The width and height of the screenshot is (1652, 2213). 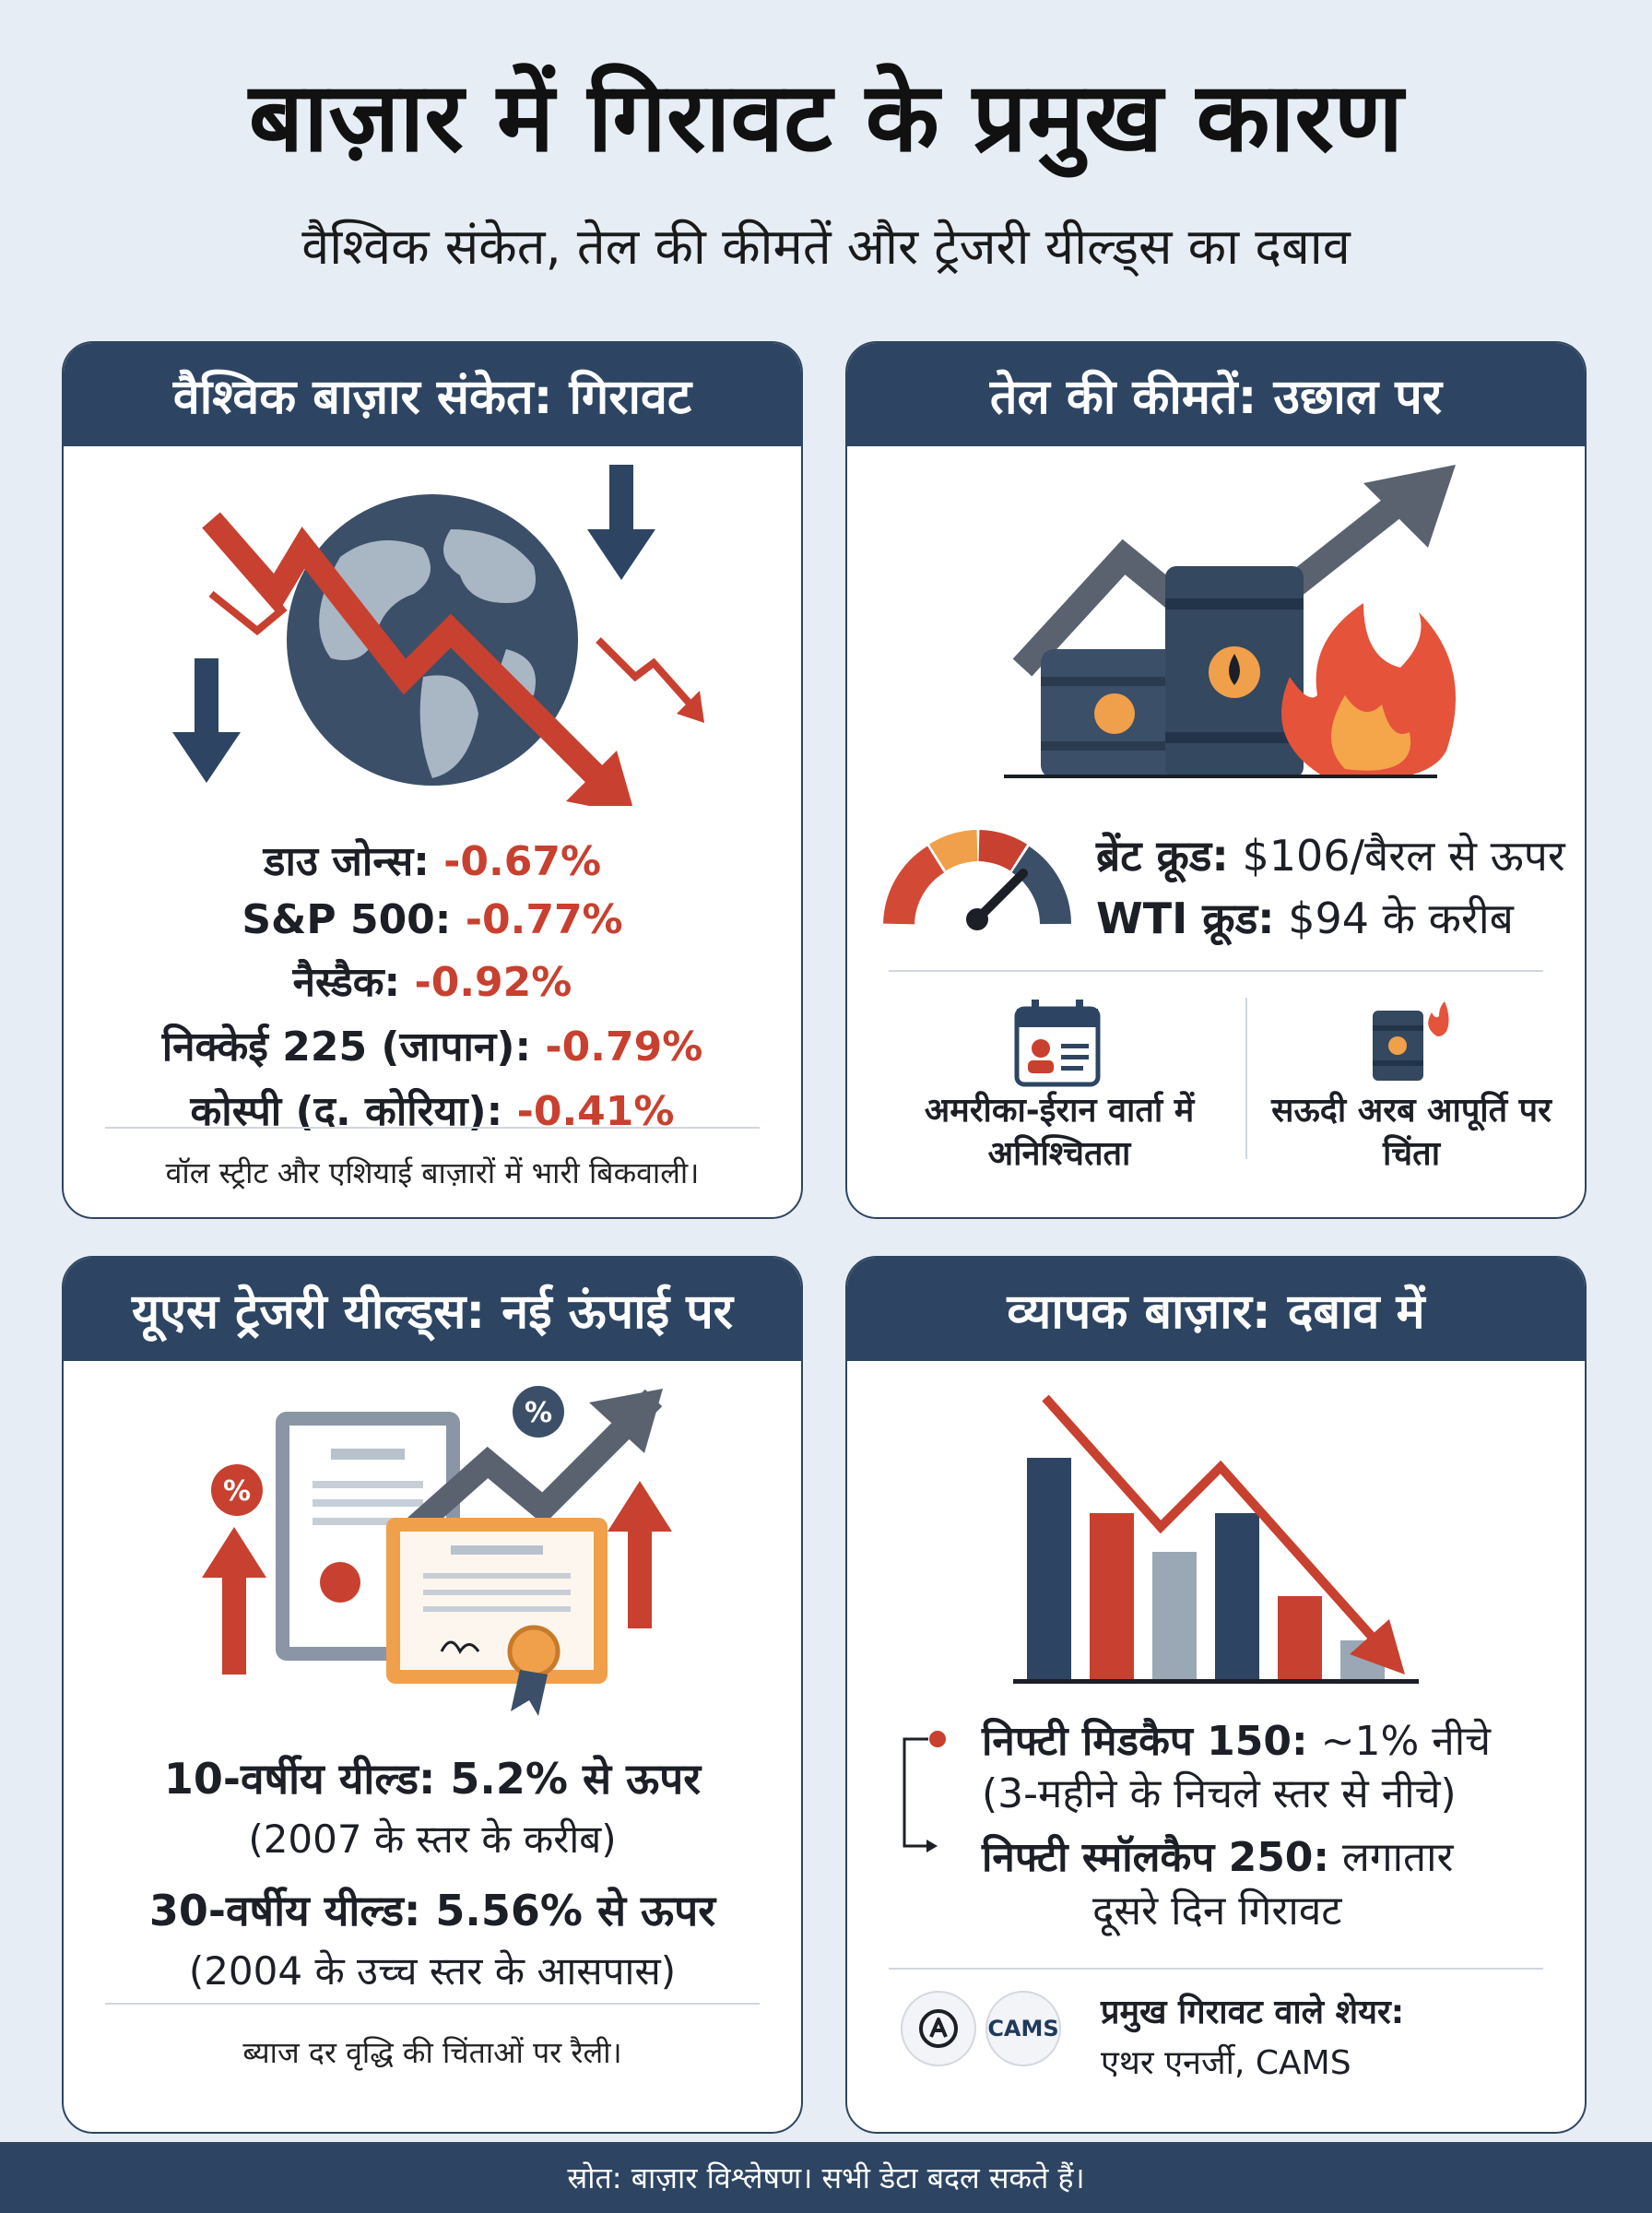 What do you see at coordinates (1406, 1741) in the screenshot?
I see `midcap-value: ~1% नीचे` at bounding box center [1406, 1741].